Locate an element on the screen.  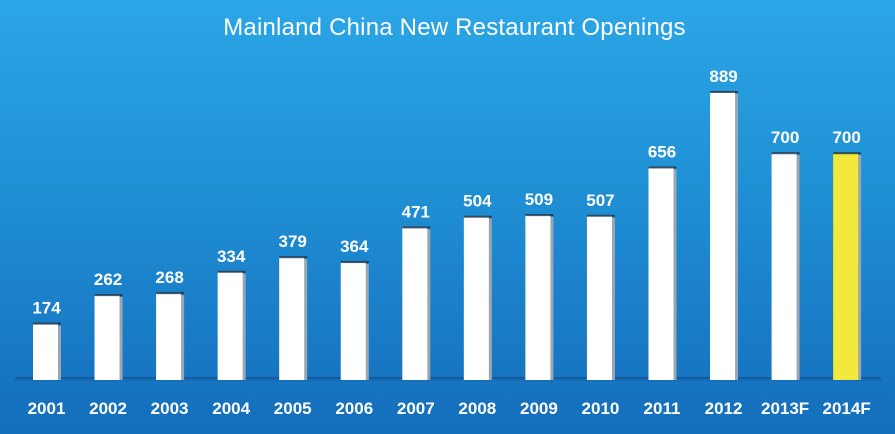
value-label-2002: 262 is located at coordinates (108, 279).